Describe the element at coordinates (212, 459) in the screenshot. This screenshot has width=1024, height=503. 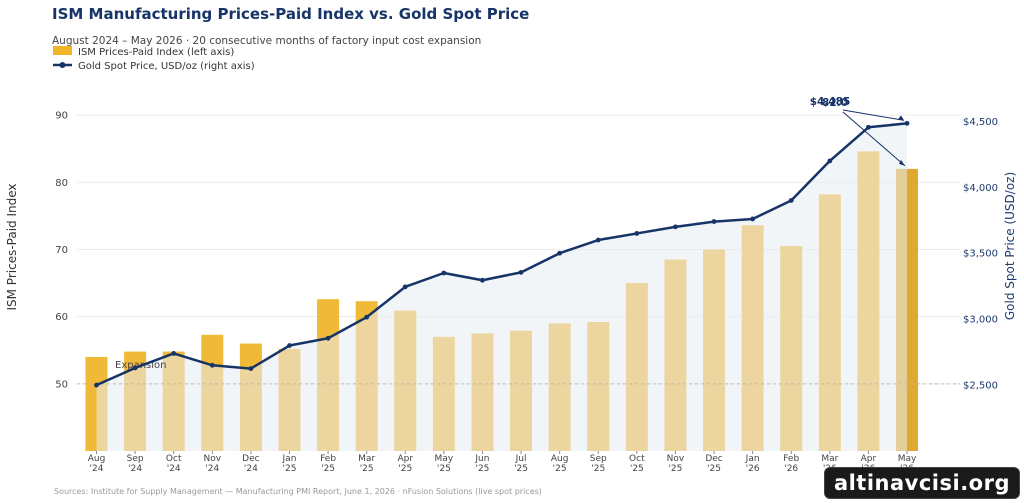
I see `x-tick-month-3: Nov` at that location.